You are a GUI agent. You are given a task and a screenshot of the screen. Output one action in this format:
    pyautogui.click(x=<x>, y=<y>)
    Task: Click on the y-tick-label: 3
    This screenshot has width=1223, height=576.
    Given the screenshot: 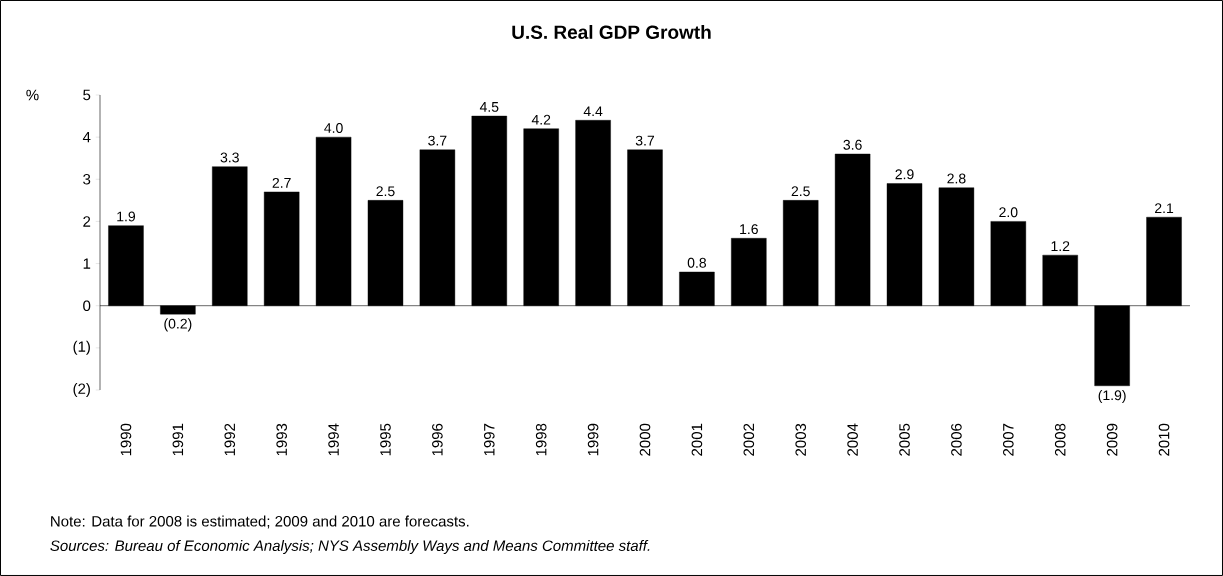 What is the action you would take?
    pyautogui.click(x=87, y=179)
    